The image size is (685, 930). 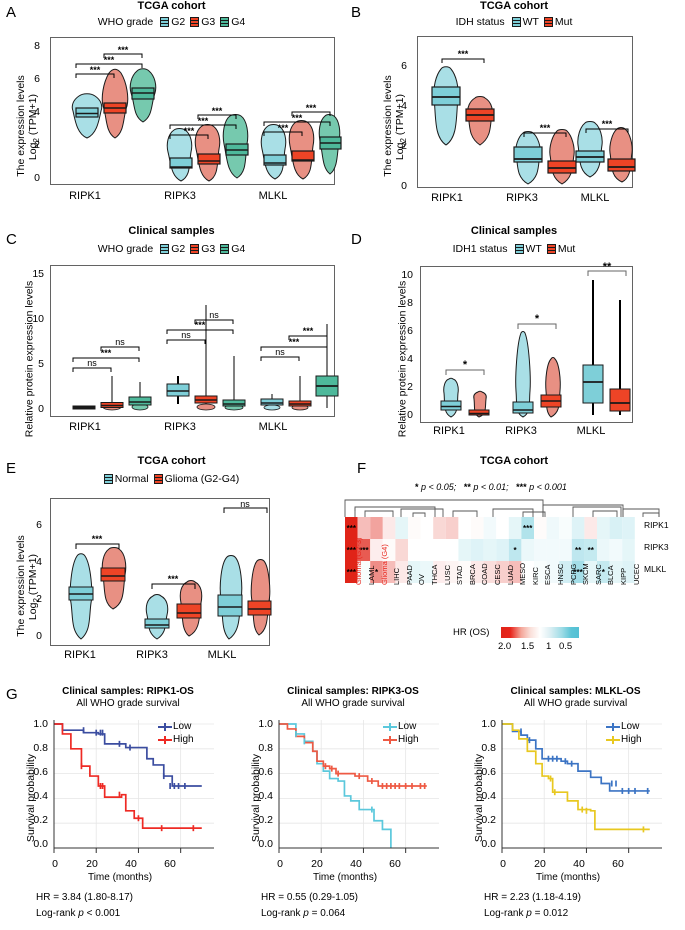 I want to click on heatmap-column-label: LUSC, so click(x=447, y=574).